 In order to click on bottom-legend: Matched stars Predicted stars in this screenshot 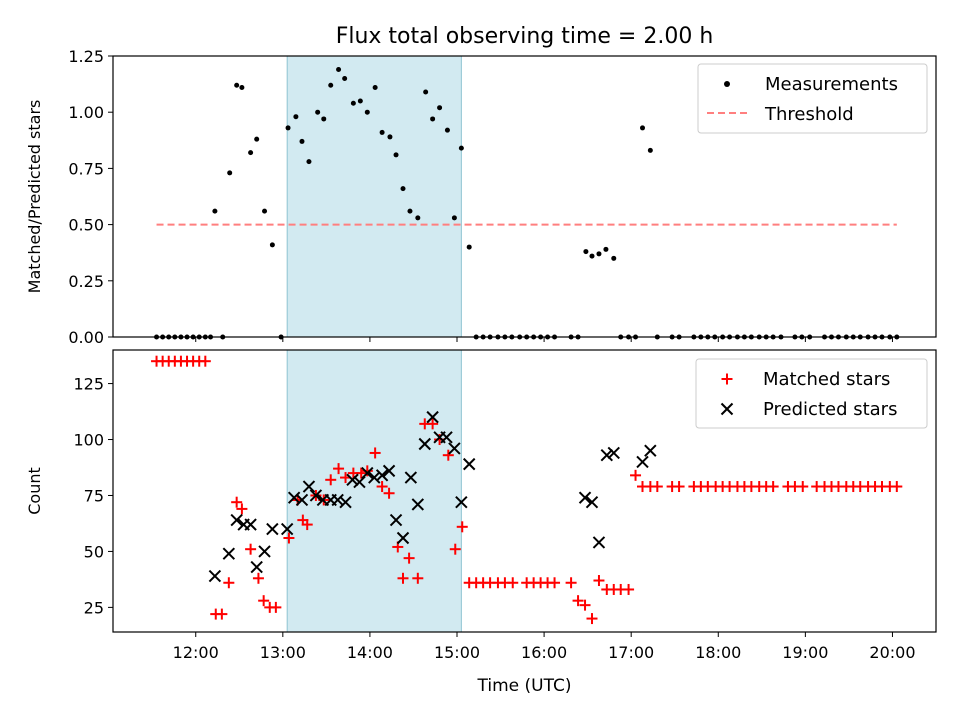, I will do `click(811, 393)`.